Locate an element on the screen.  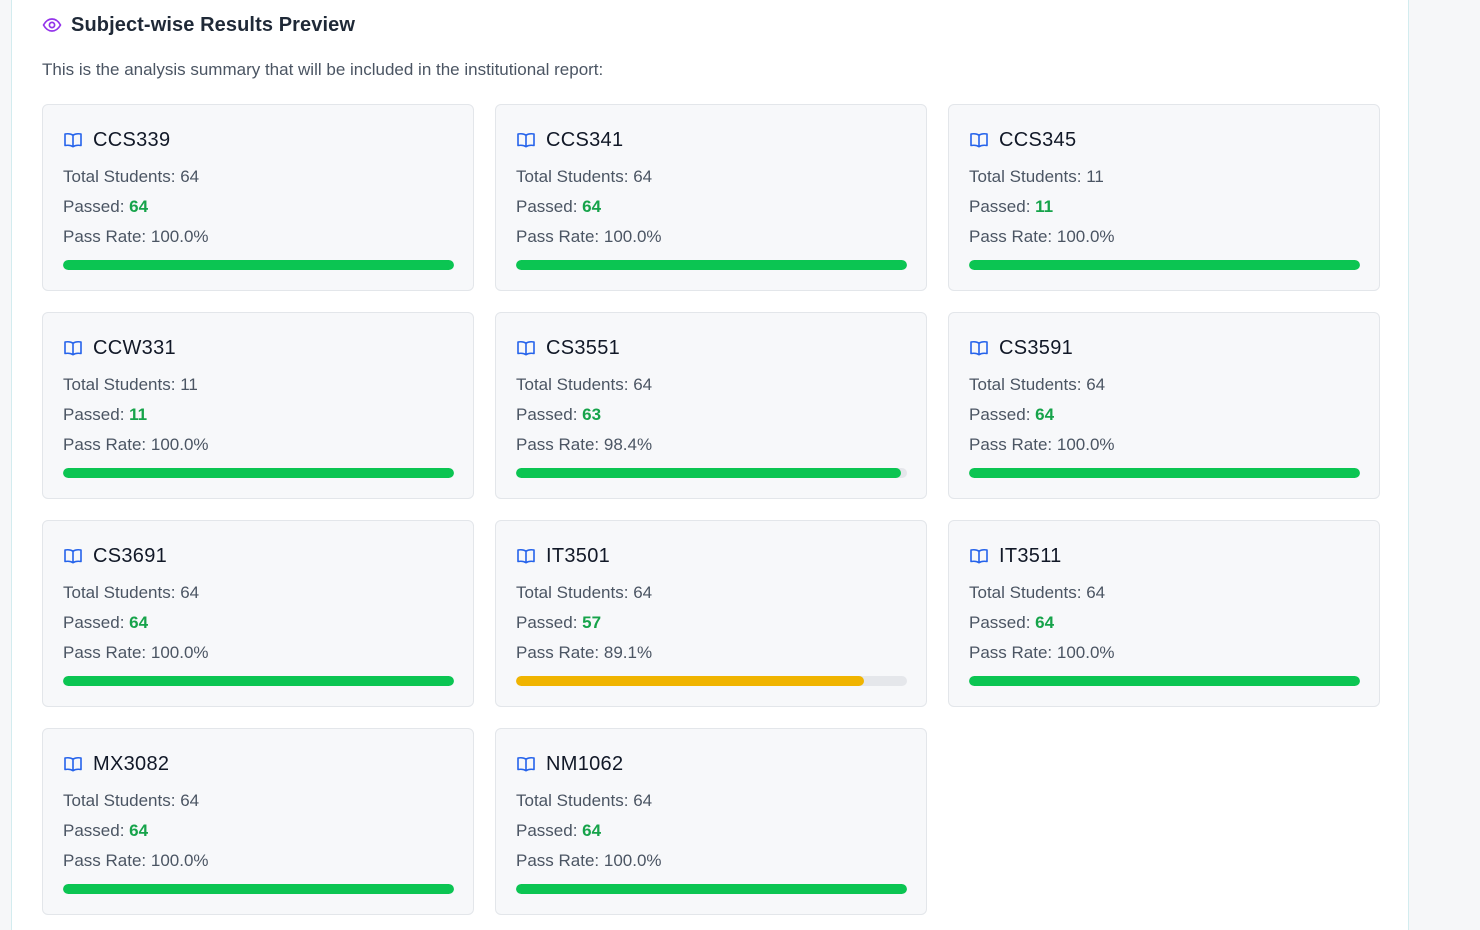
passed-count: Passed: 57 is located at coordinates (558, 623).